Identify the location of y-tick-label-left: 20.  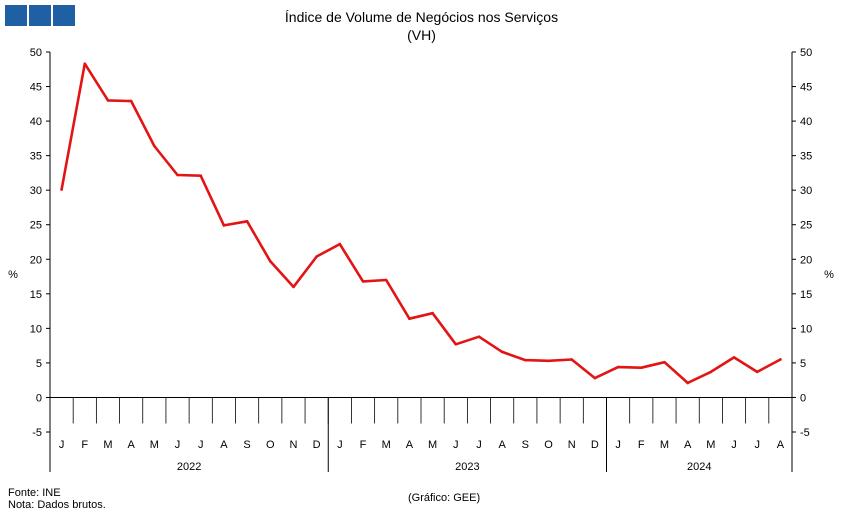
(36, 260).